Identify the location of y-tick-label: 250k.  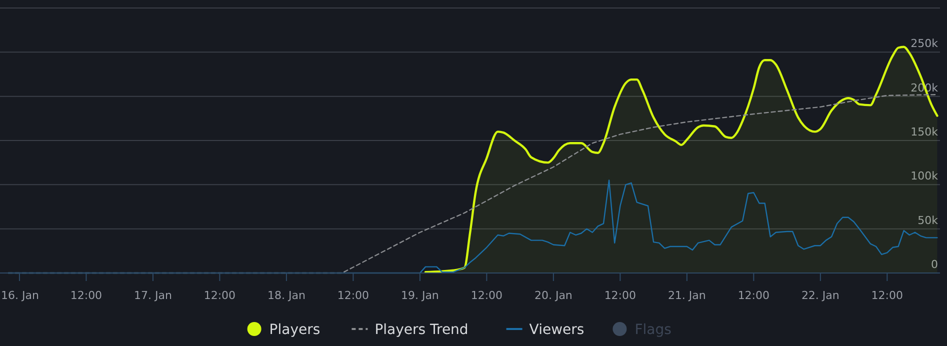
(924, 43).